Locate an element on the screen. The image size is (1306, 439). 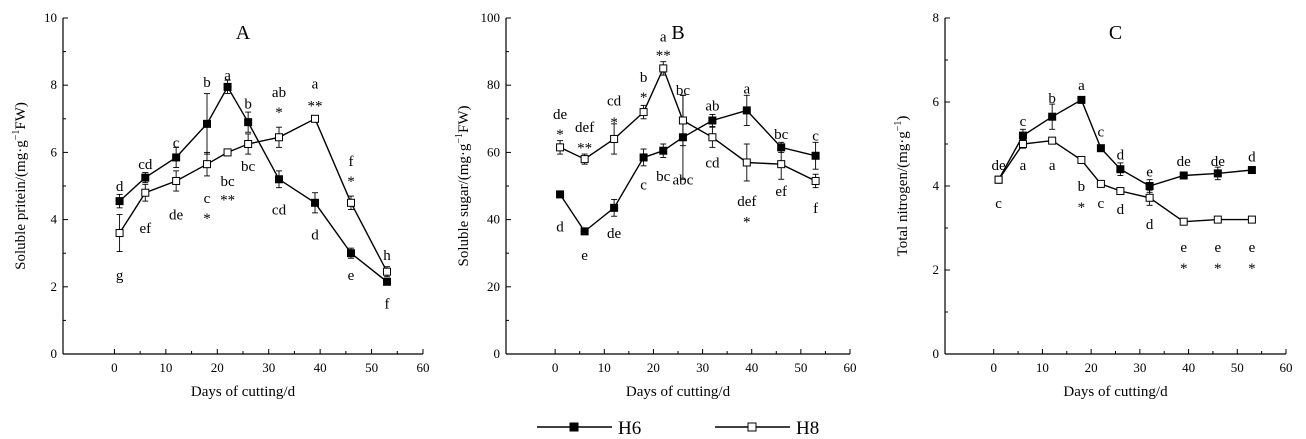
panel-c-title: C is located at coordinates (1115, 33).